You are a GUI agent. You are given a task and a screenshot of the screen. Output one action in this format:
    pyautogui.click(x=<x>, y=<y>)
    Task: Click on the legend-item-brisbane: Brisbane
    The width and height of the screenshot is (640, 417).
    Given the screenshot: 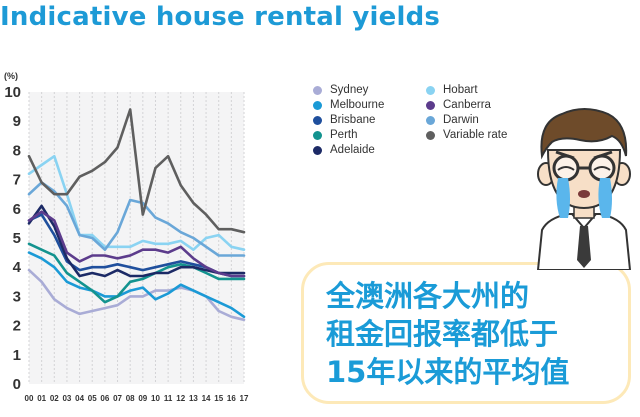 What is the action you would take?
    pyautogui.click(x=344, y=120)
    